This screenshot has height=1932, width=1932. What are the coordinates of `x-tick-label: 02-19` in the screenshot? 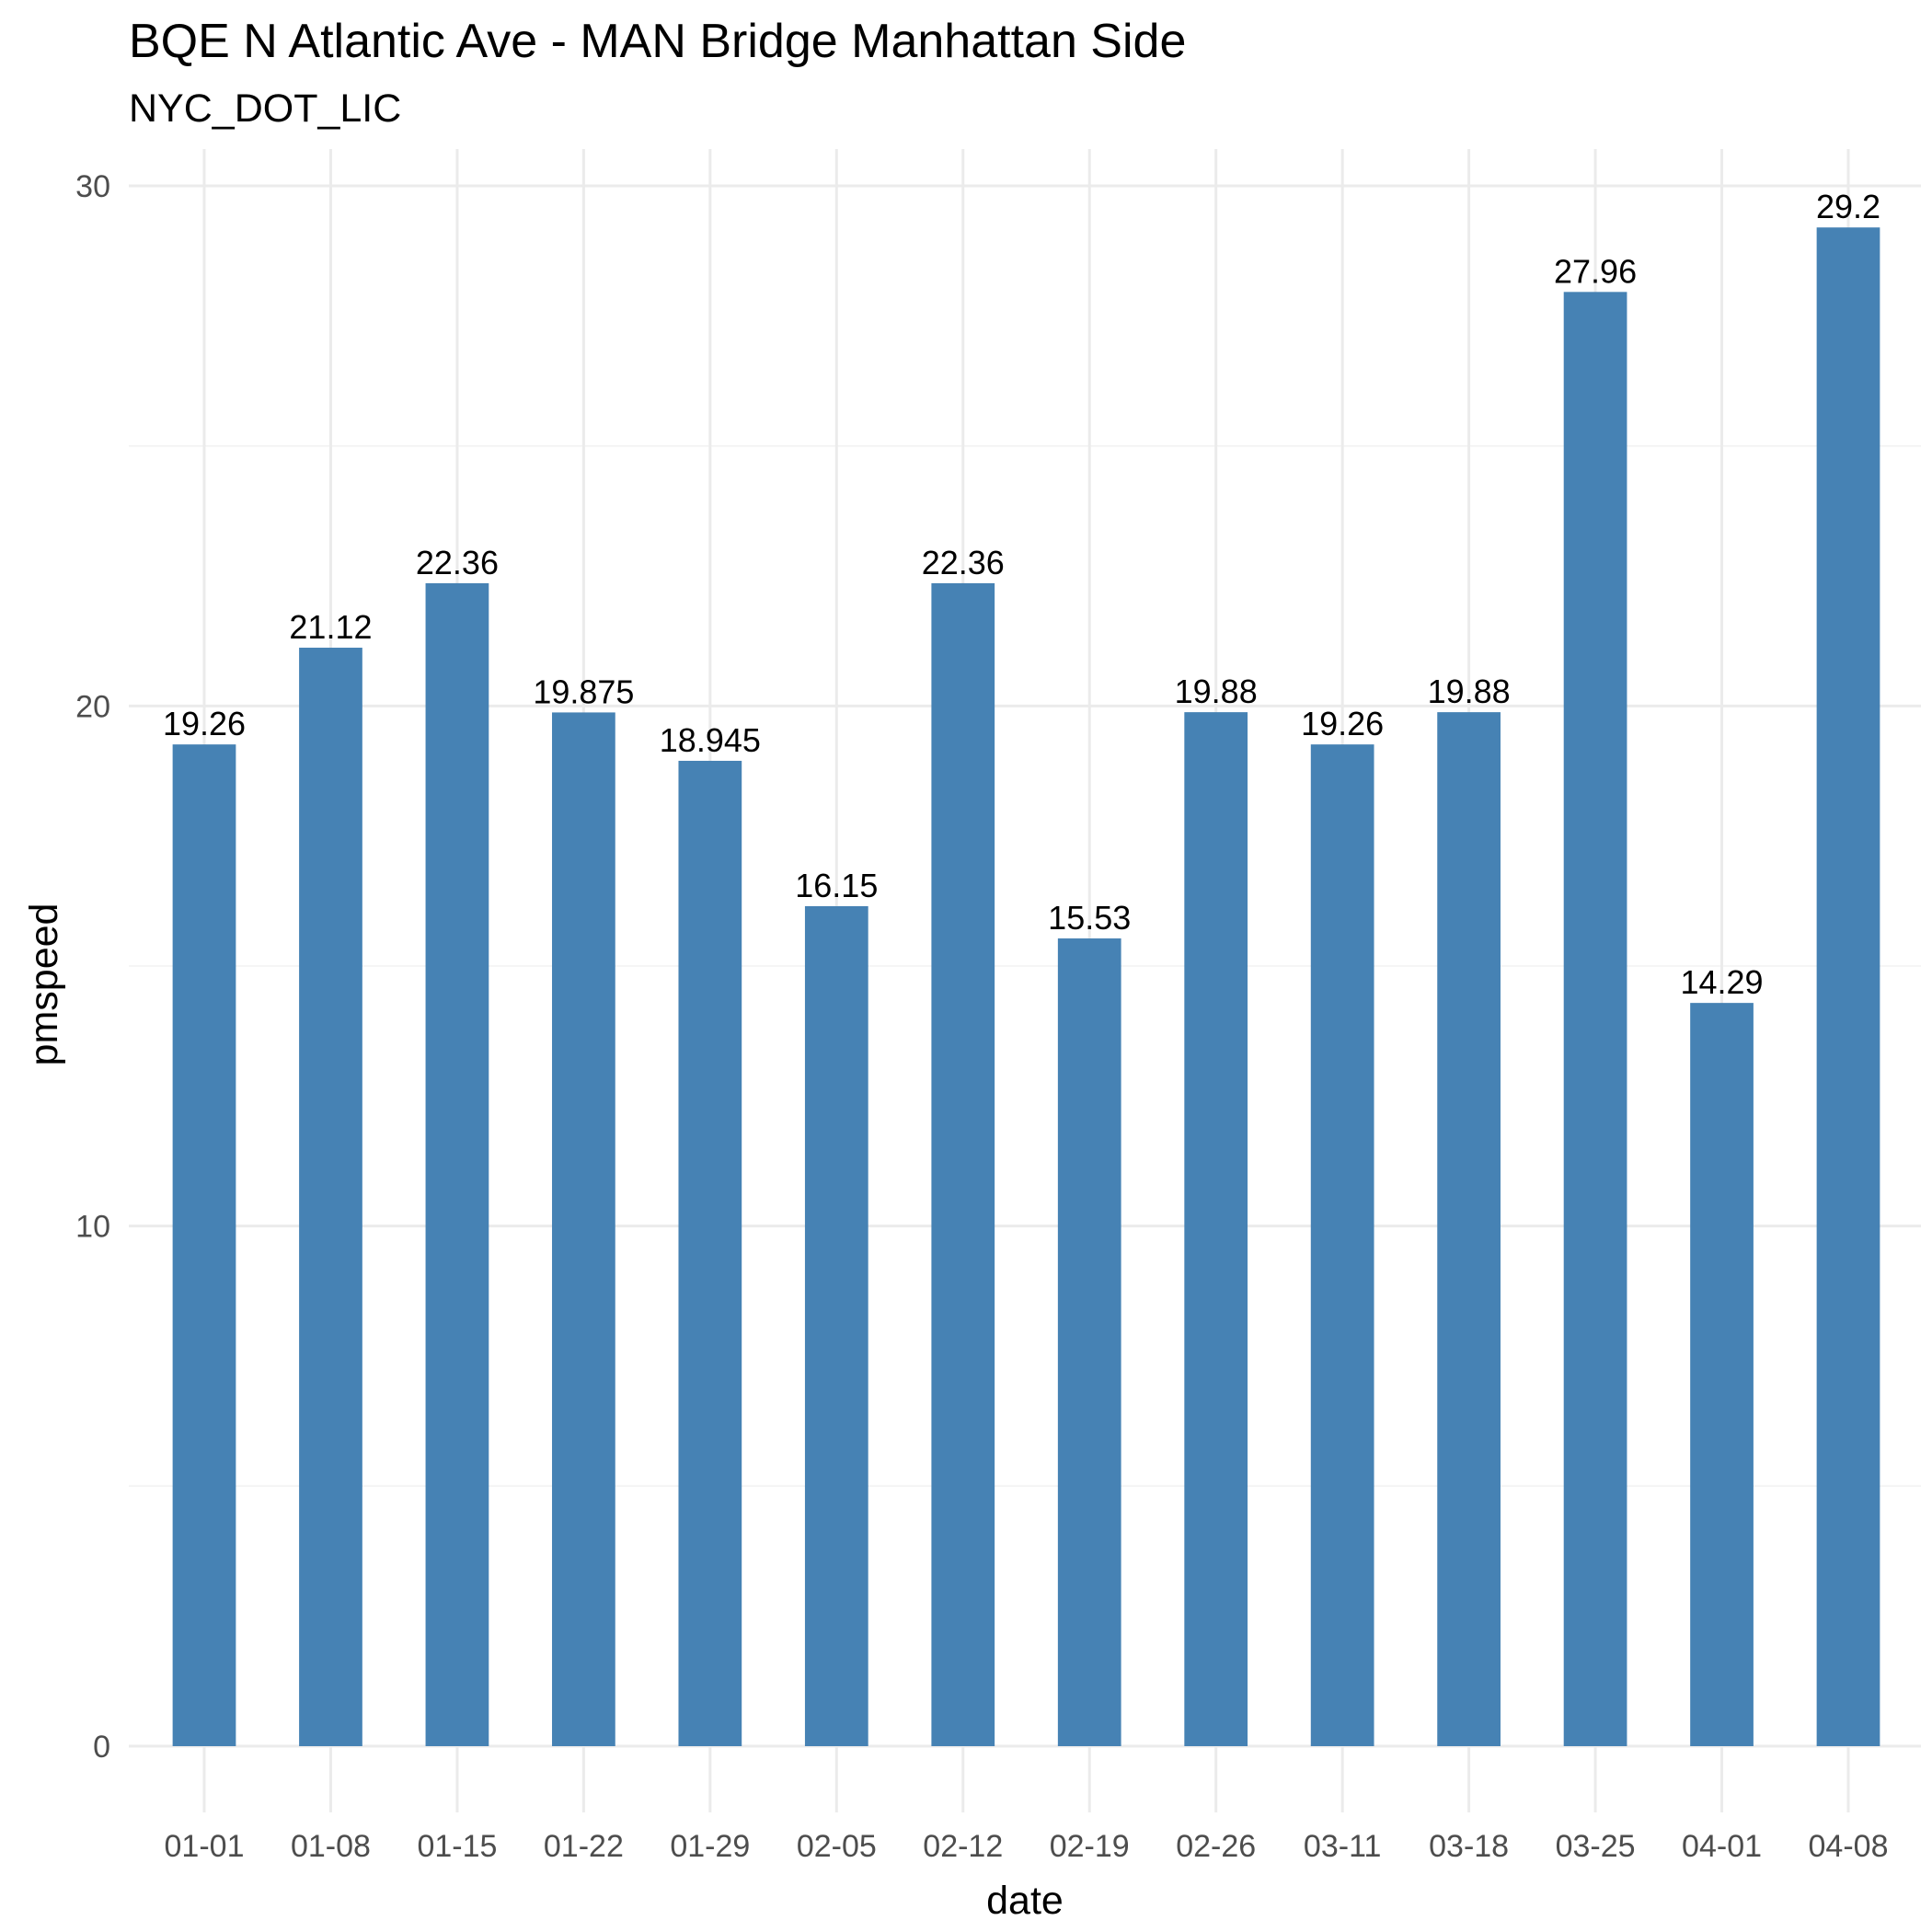 It's located at (1090, 1846).